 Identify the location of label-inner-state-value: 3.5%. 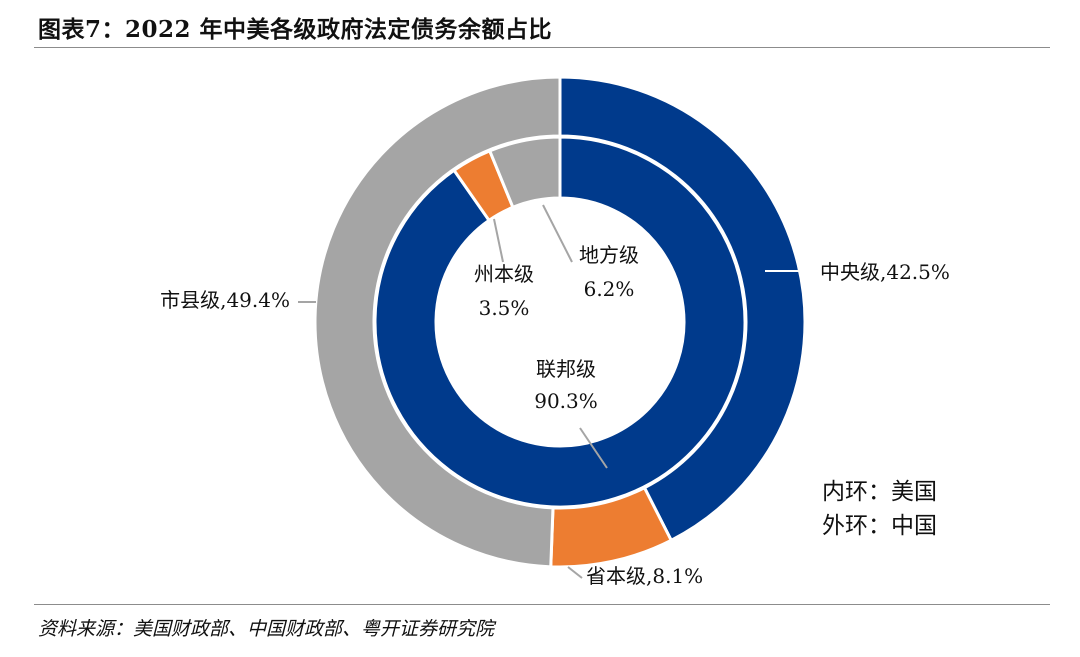
(504, 308).